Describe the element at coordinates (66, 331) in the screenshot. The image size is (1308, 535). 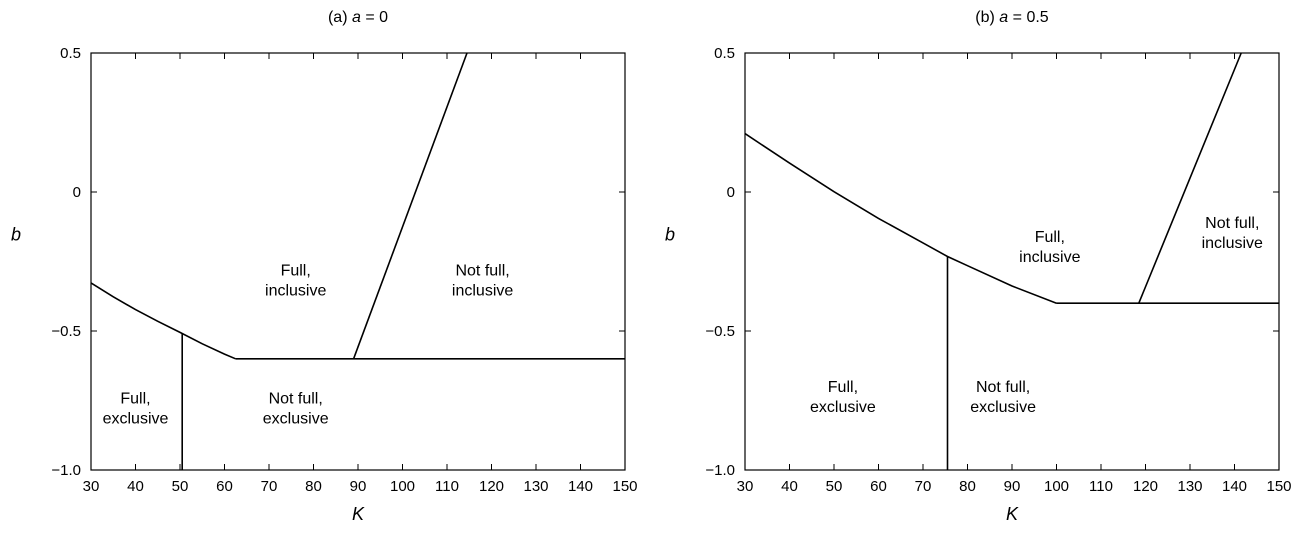
I see `chart-a-ytick-label: −0.5` at that location.